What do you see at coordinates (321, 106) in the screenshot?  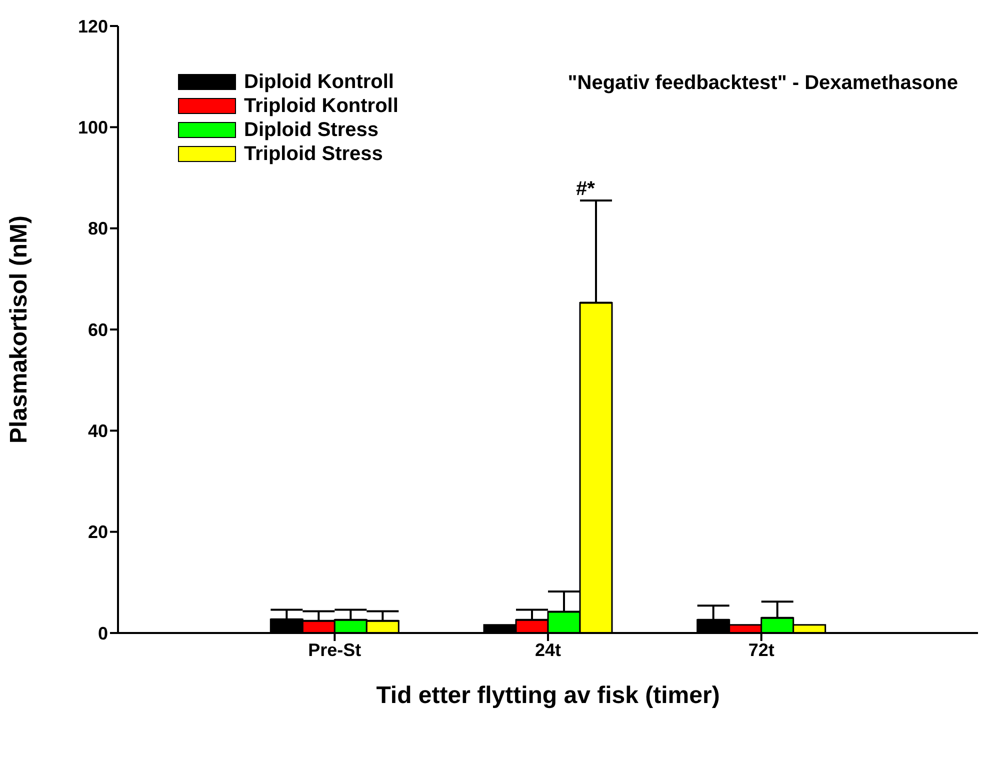 I see `legend-label: Triploid Kontroll` at bounding box center [321, 106].